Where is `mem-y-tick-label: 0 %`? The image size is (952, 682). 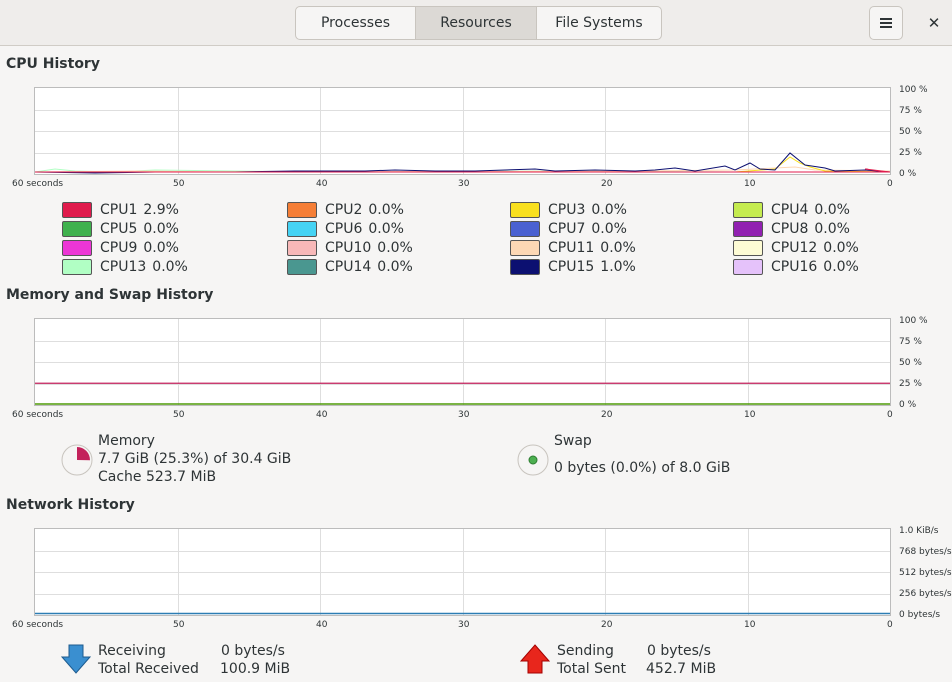
mem-y-tick-label: 0 % is located at coordinates (908, 405).